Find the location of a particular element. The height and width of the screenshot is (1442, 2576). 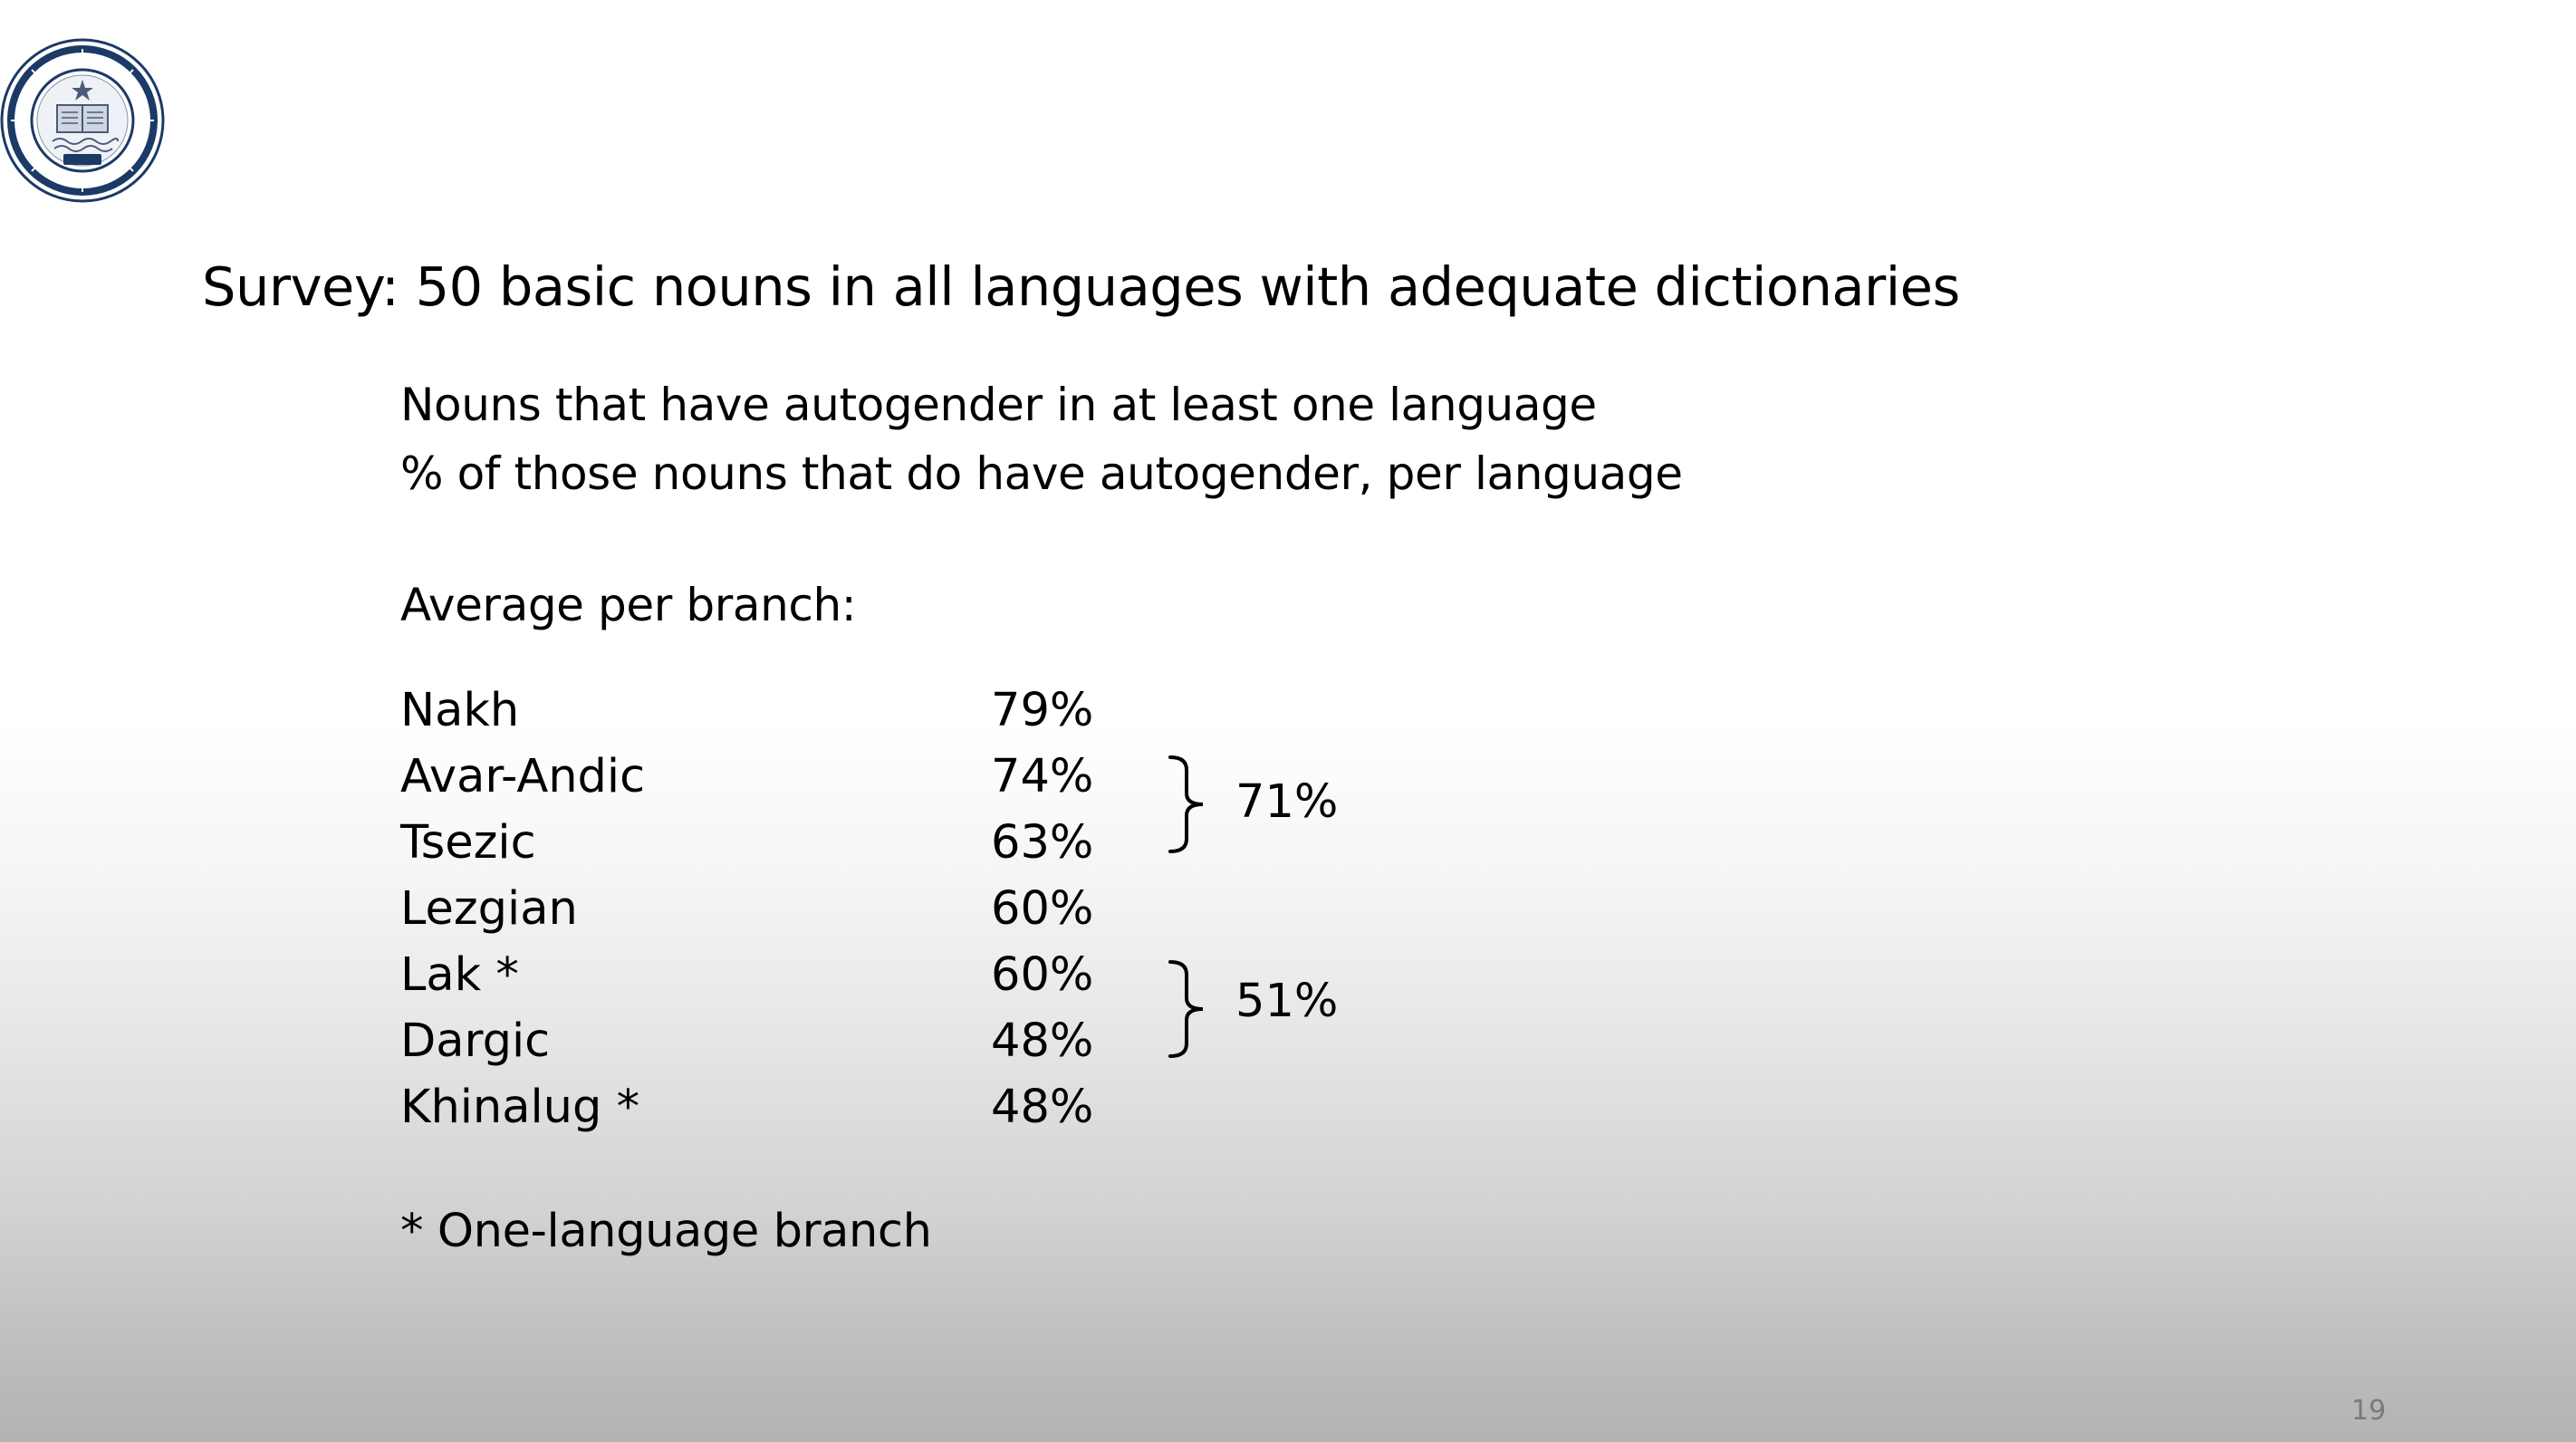

branch-name: Tsezic is located at coordinates (468, 843).